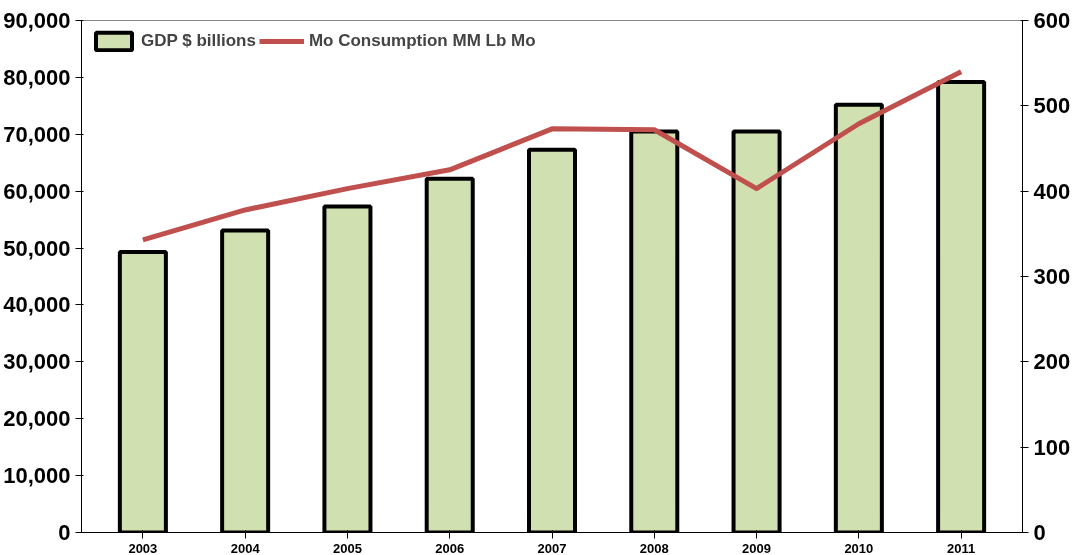 The image size is (1073, 555). Describe the element at coordinates (1039, 532) in the screenshot. I see `y2-tick-label: 0` at that location.